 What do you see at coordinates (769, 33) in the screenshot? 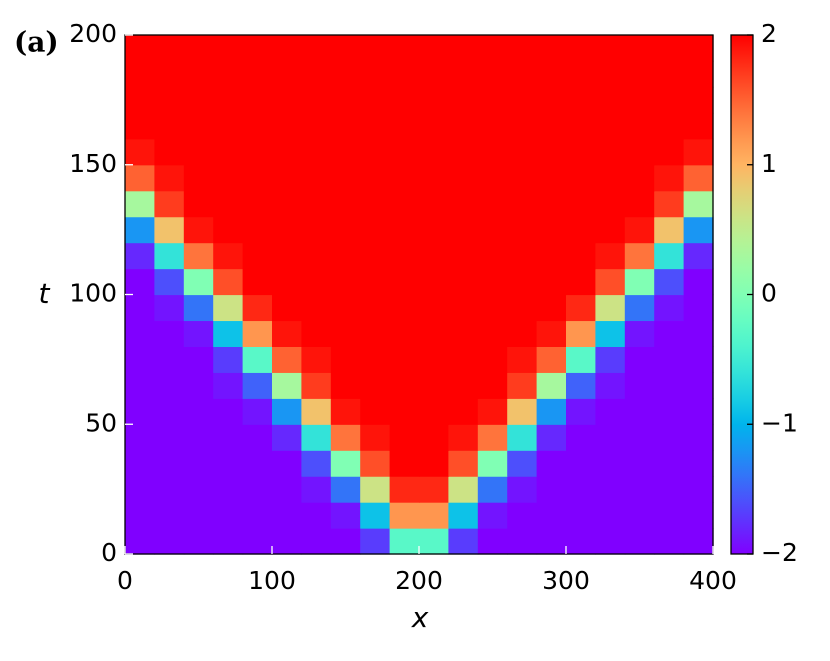
I see `colorbar-tick-label: 2` at bounding box center [769, 33].